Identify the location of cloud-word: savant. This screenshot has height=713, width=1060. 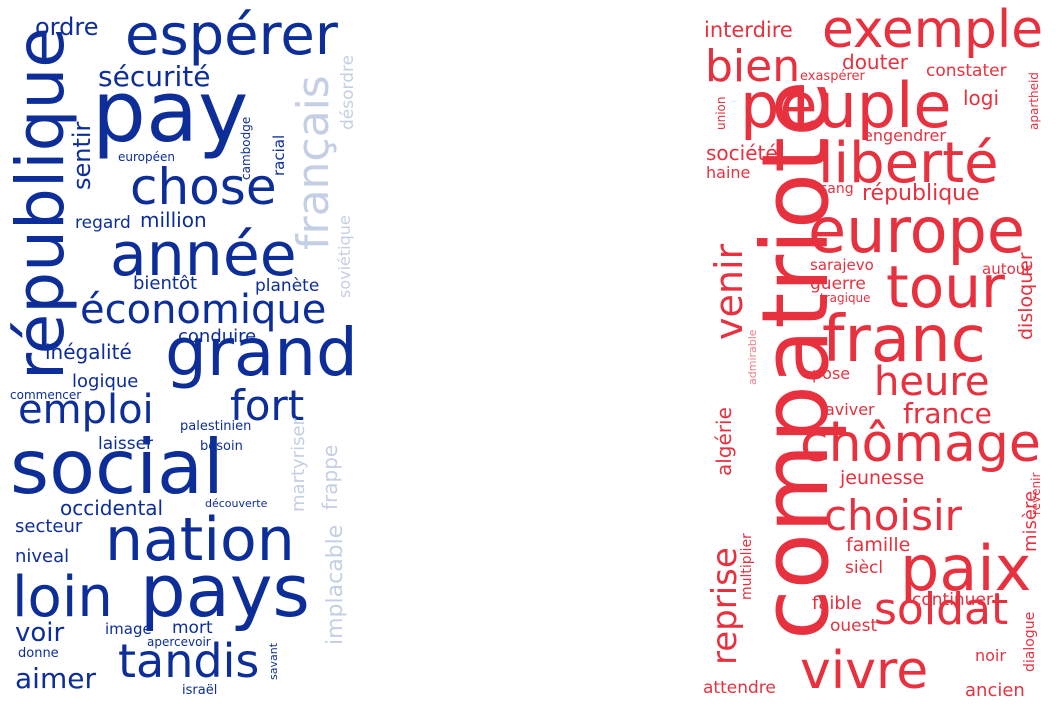
(273, 661).